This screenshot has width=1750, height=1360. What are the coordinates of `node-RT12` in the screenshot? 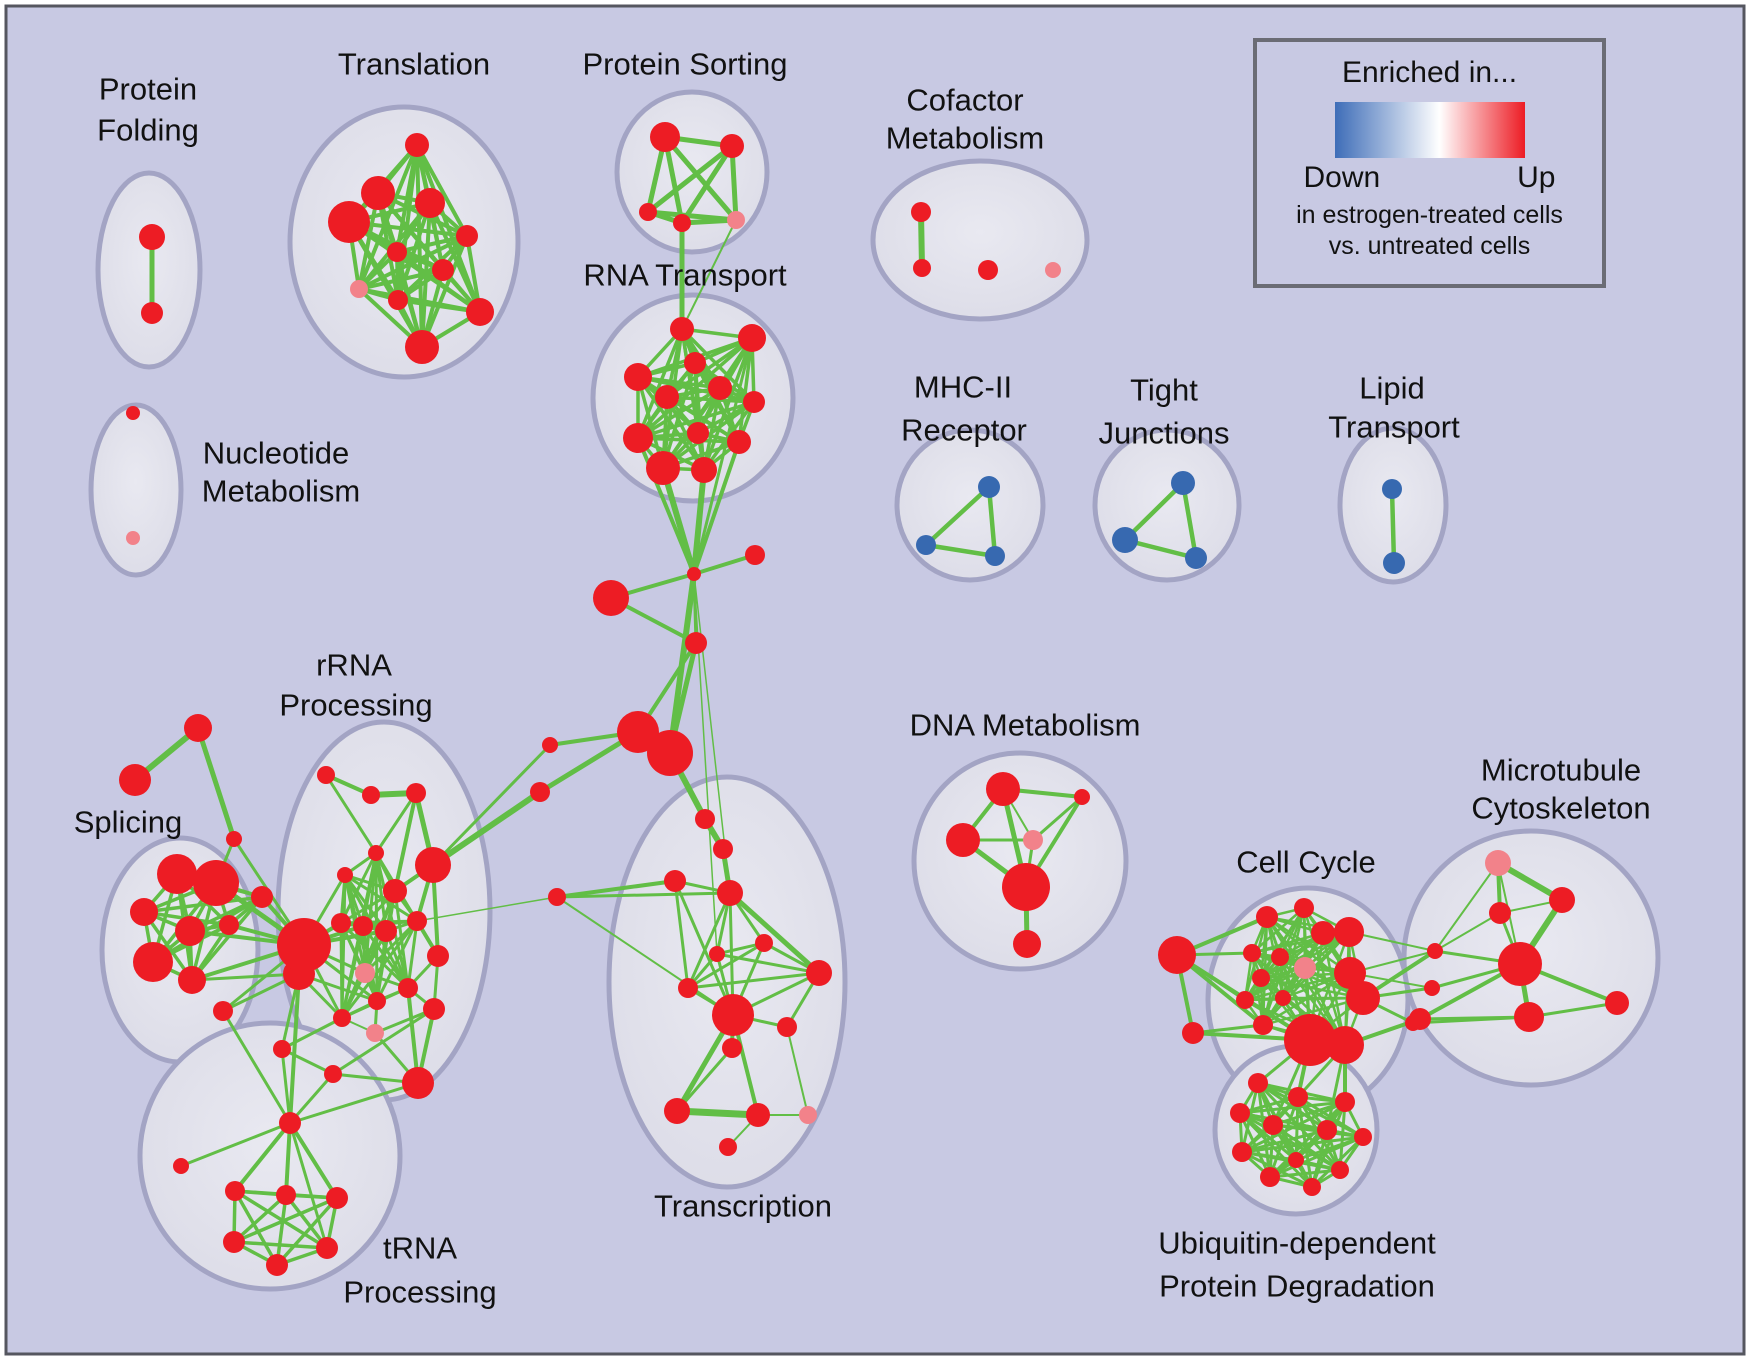 It's located at (704, 470).